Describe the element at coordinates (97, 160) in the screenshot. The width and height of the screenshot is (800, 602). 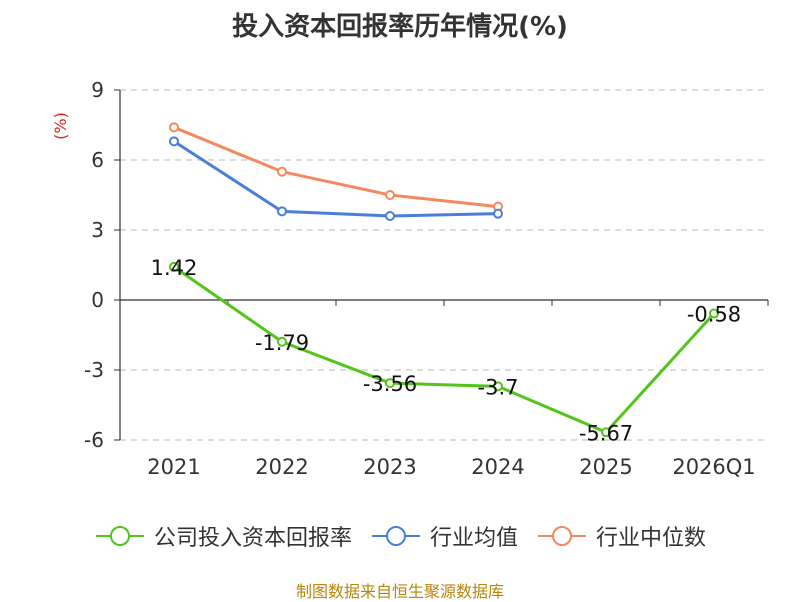
I see `y-tick-label: 6` at that location.